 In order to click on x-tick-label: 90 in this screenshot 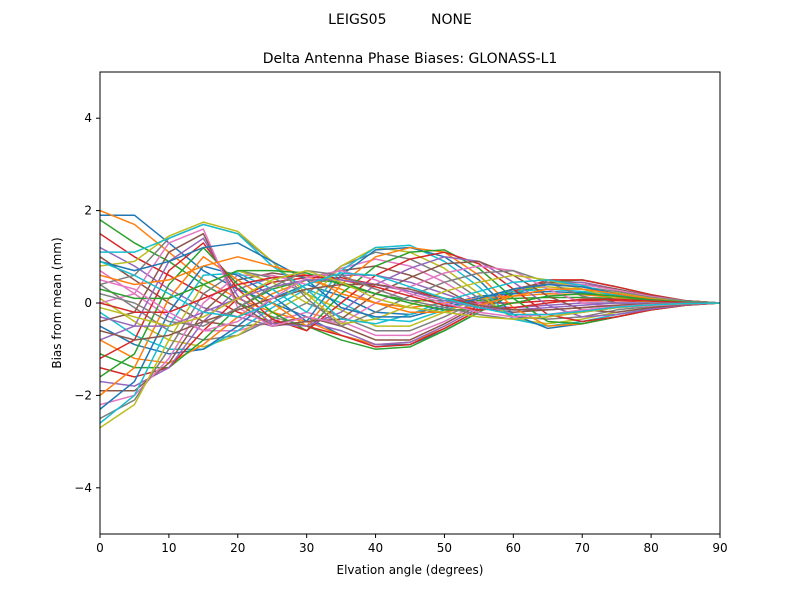, I will do `click(719, 548)`.